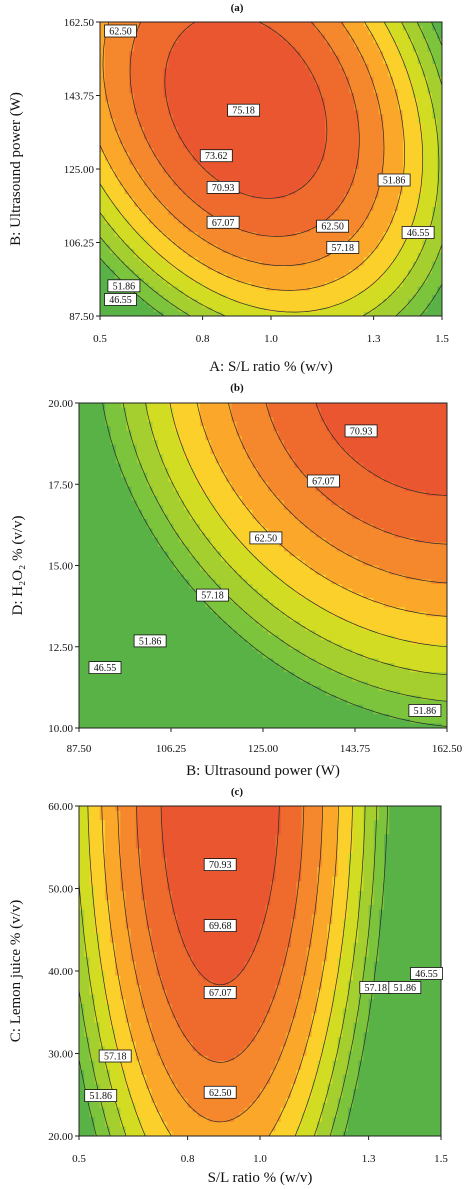  Describe the element at coordinates (60, 807) in the screenshot. I see `y-tick-label: 60.00` at that location.